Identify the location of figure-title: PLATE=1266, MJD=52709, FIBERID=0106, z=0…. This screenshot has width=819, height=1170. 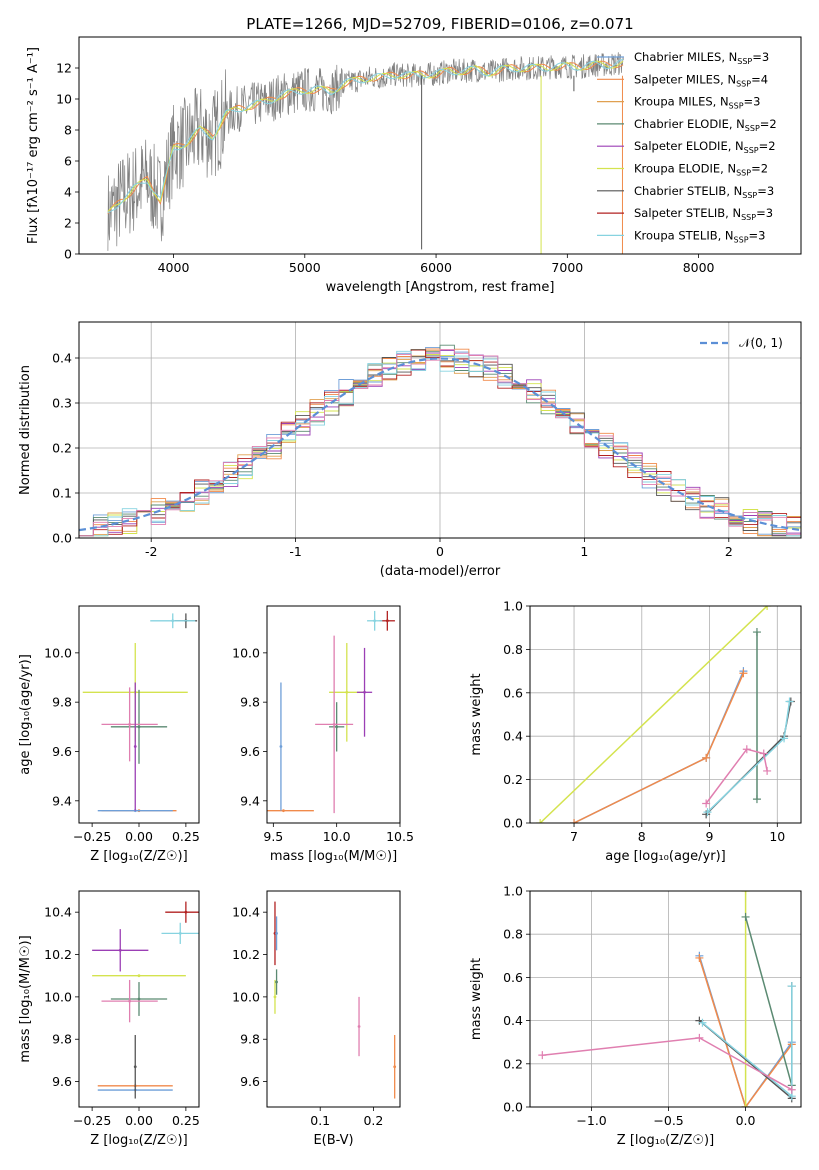
(439, 24).